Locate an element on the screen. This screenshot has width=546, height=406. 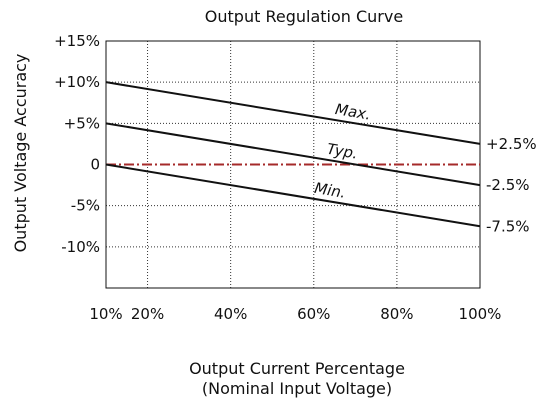
series-label: Min. is located at coordinates (330, 190).